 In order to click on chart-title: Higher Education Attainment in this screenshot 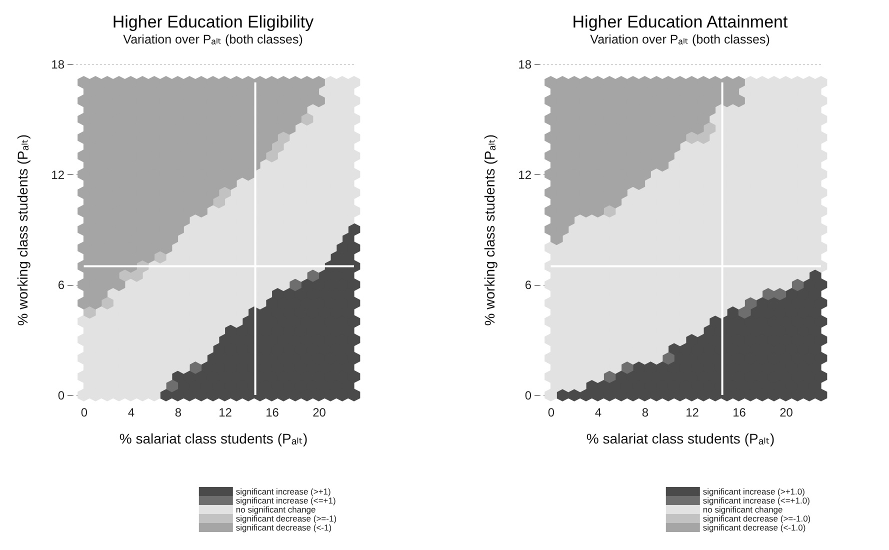, I will do `click(680, 22)`.